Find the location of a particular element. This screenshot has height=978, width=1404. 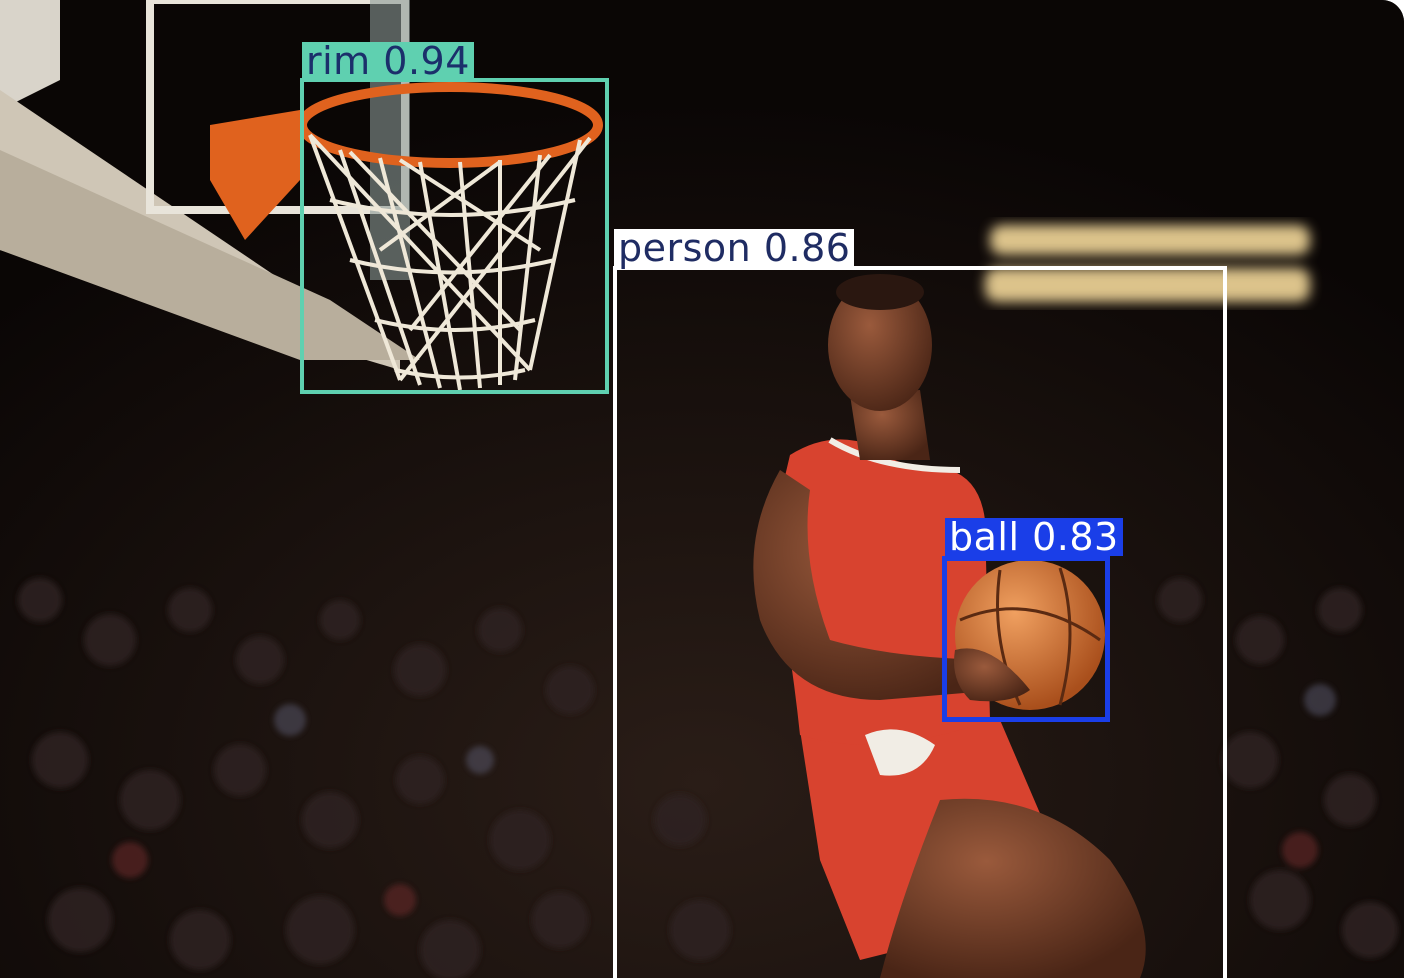

rim-detection-label: rim 0.94 is located at coordinates (388, 61).